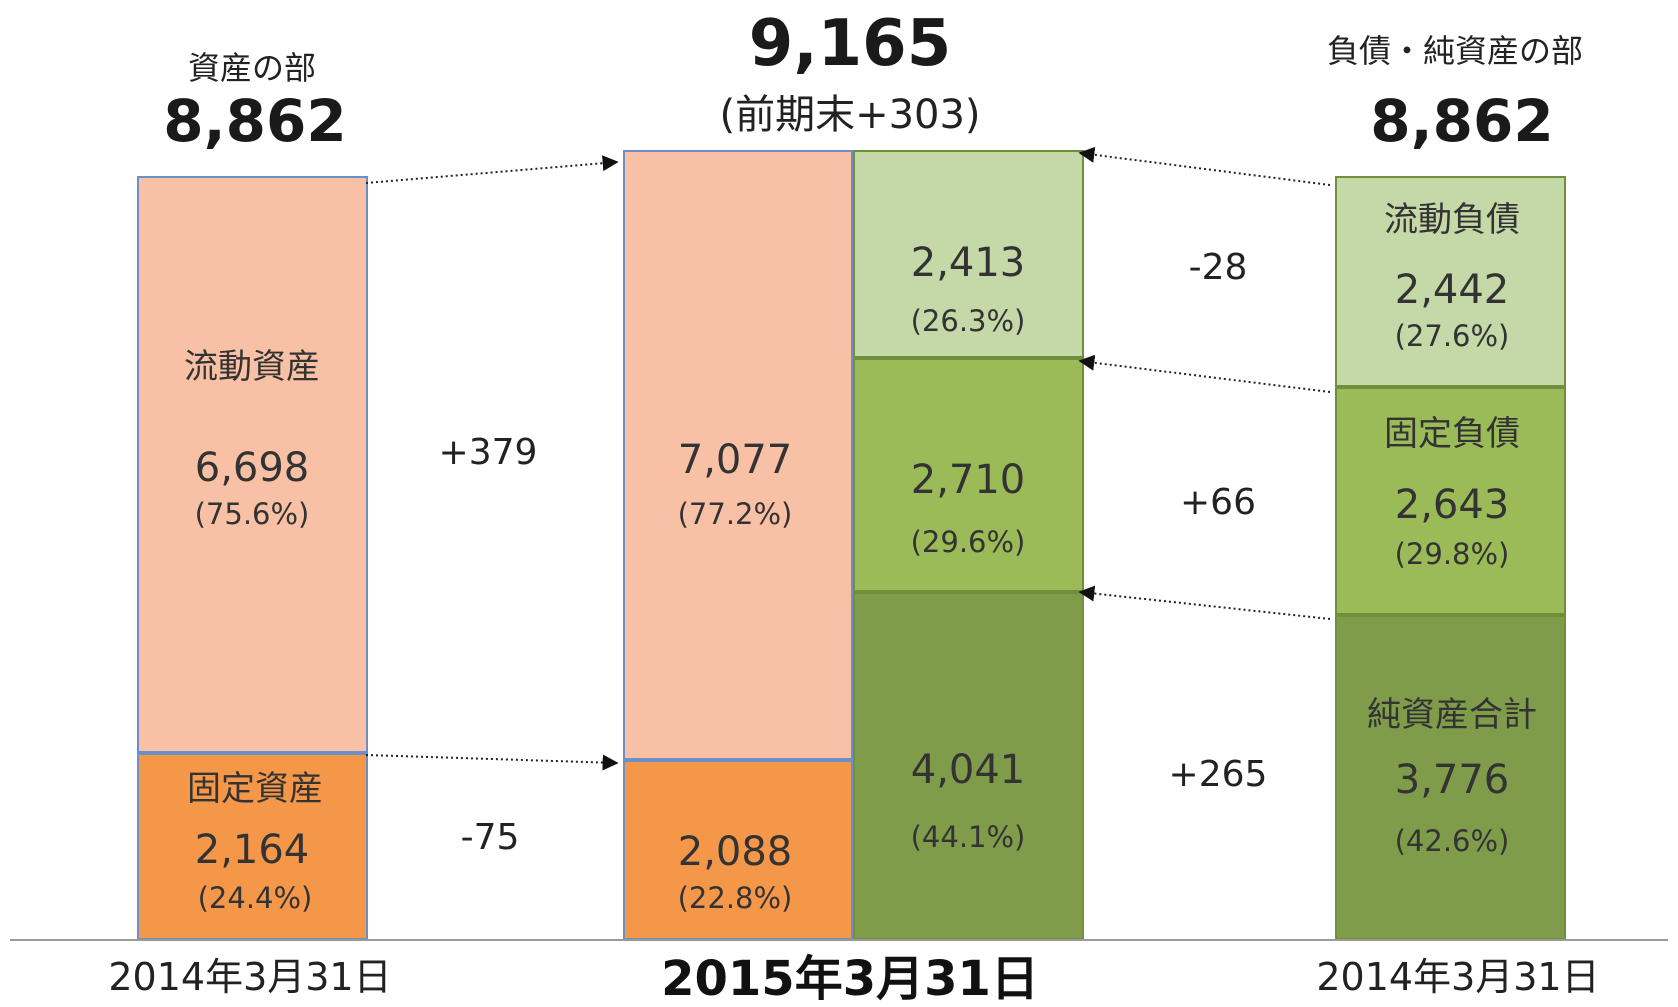 The image size is (1678, 1007). I want to click on left-date: 2014年3月31日, so click(250, 977).